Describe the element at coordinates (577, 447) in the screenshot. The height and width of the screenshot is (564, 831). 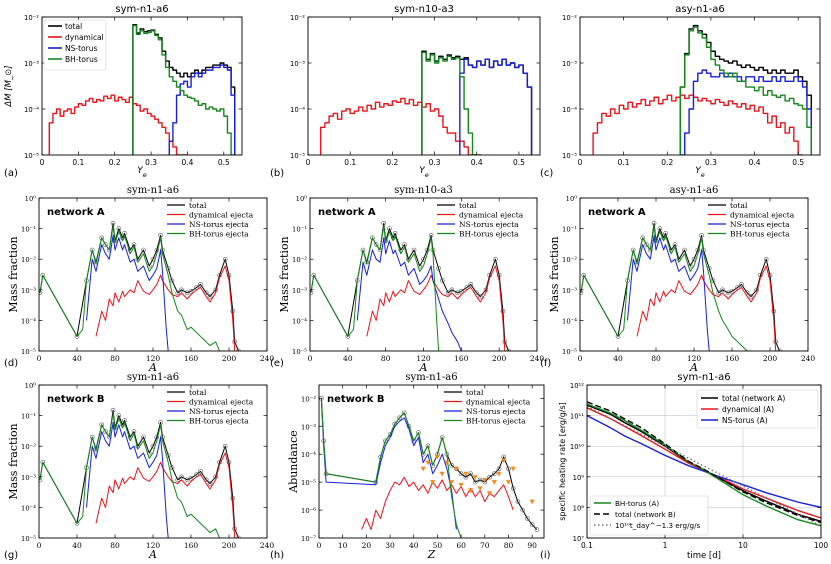
I see `y-tick-label: 10¹⁰` at that location.